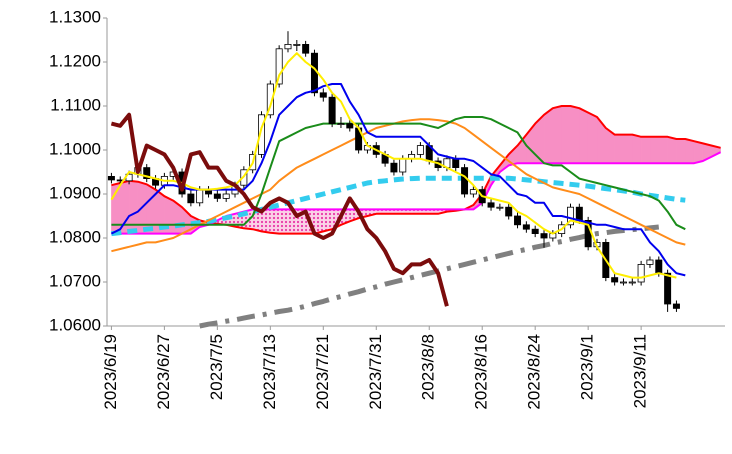  I want to click on x-tick-label: 2023/8/16, so click(481, 372).